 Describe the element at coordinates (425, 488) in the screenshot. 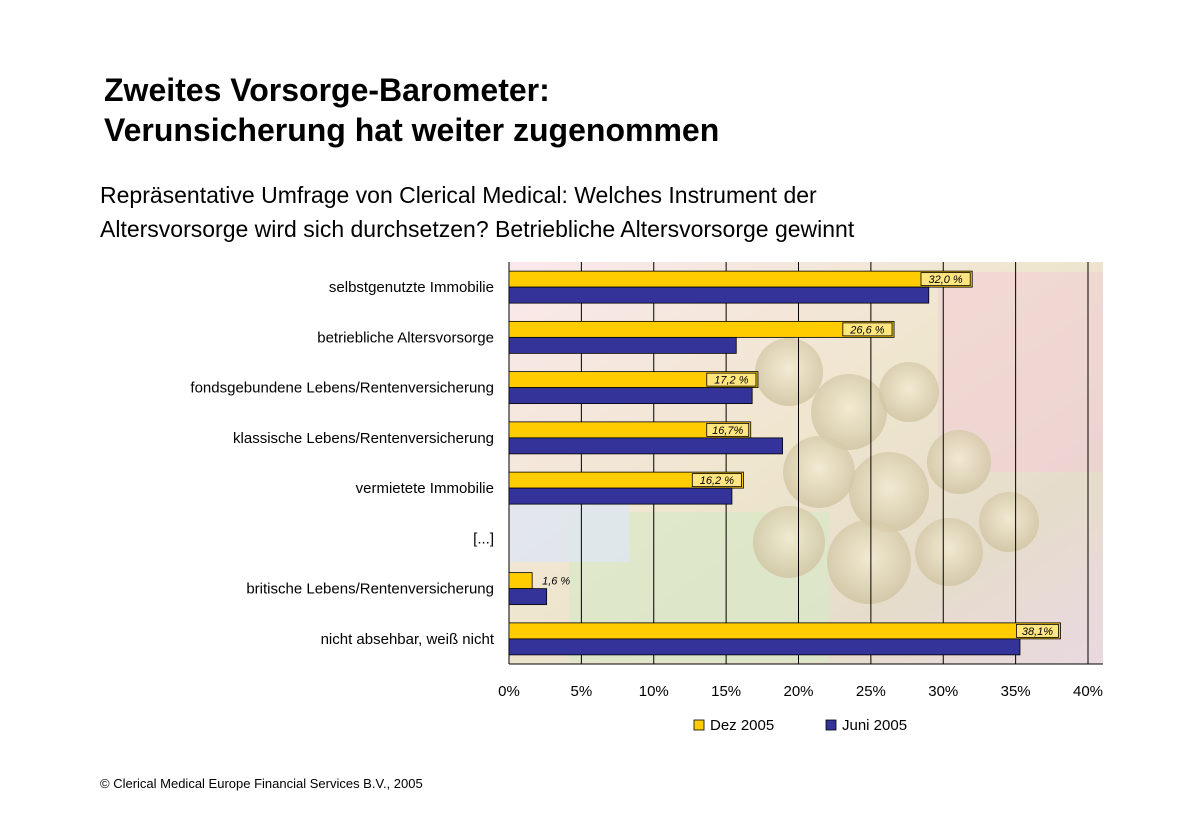

I see `category-label: vermietete Immobilie` at that location.